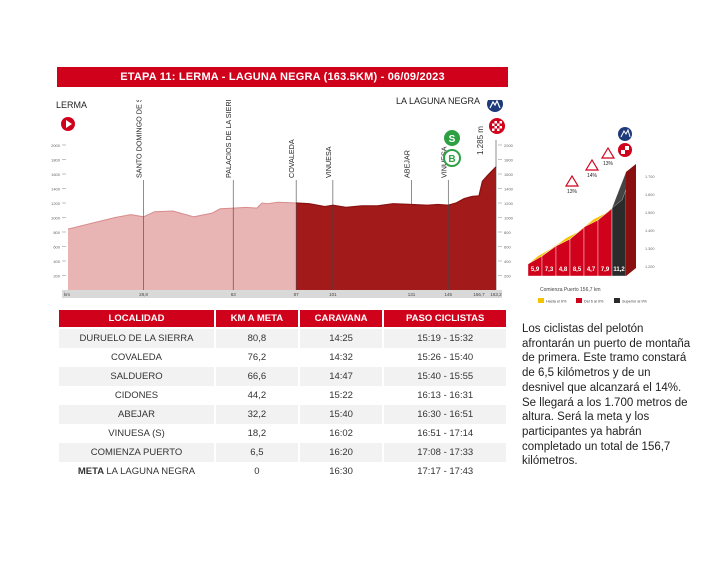 This screenshot has width=714, height=571. Describe the element at coordinates (228, 139) in the screenshot. I see `place-label: PALACIOS DE LA SIERRA` at that location.